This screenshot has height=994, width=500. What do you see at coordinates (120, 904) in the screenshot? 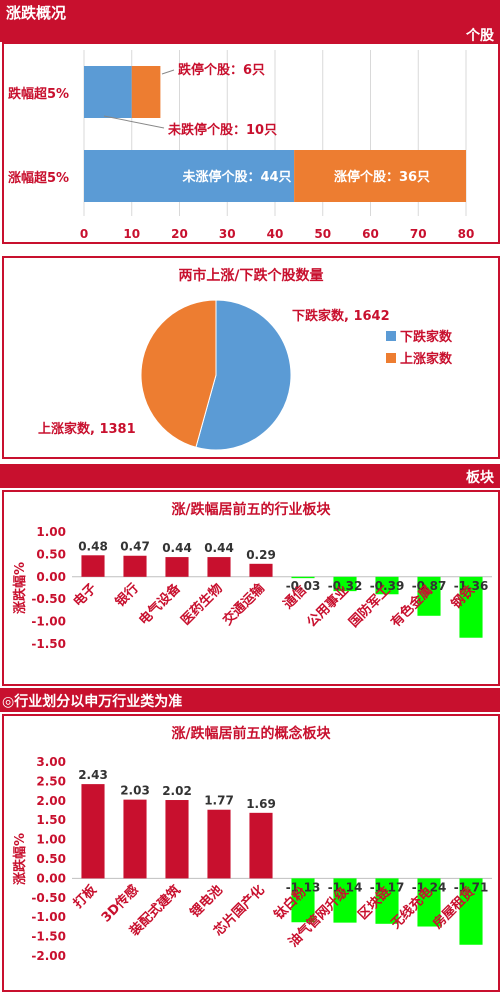
I see `category-label: 3D传感` at bounding box center [120, 904].